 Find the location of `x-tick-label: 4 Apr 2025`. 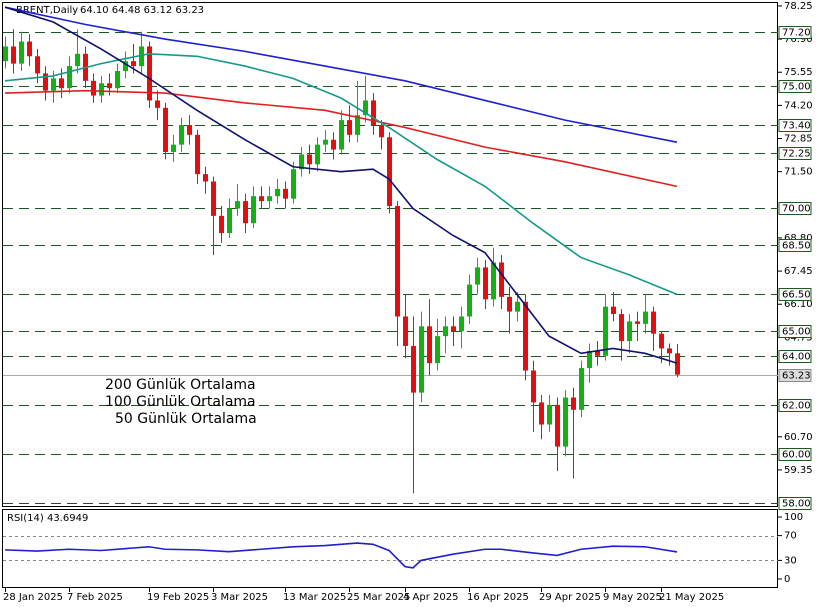

x-tick-label: 4 Apr 2025 is located at coordinates (430, 597).